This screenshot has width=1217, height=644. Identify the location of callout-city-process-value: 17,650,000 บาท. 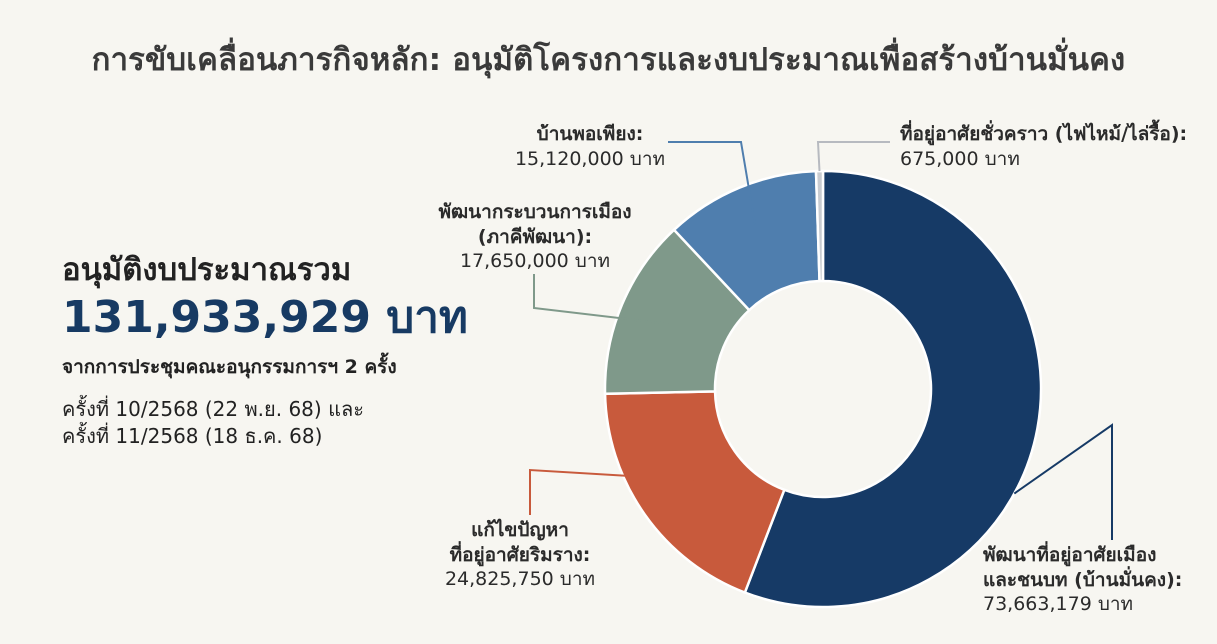
(535, 261).